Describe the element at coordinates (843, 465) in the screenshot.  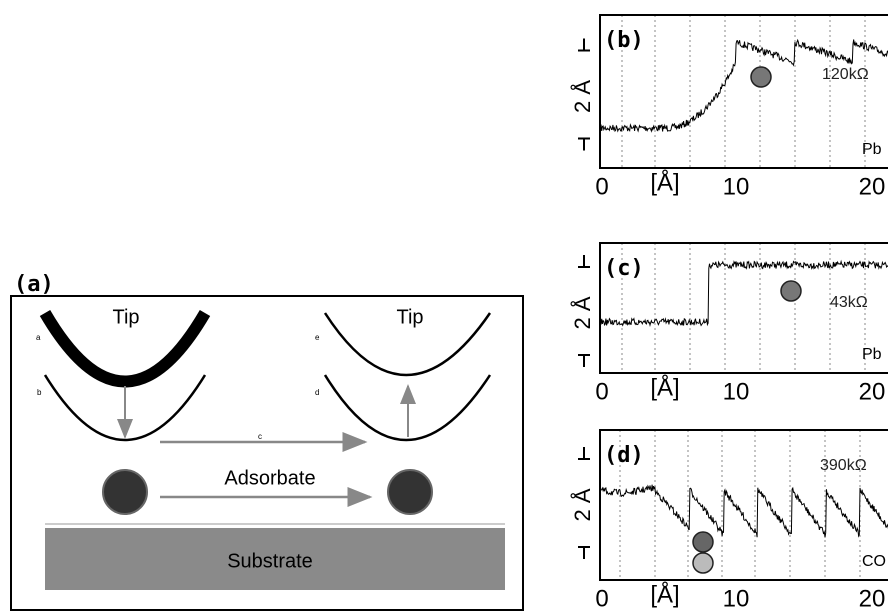
I see `resistance-label: 390kΩ` at that location.